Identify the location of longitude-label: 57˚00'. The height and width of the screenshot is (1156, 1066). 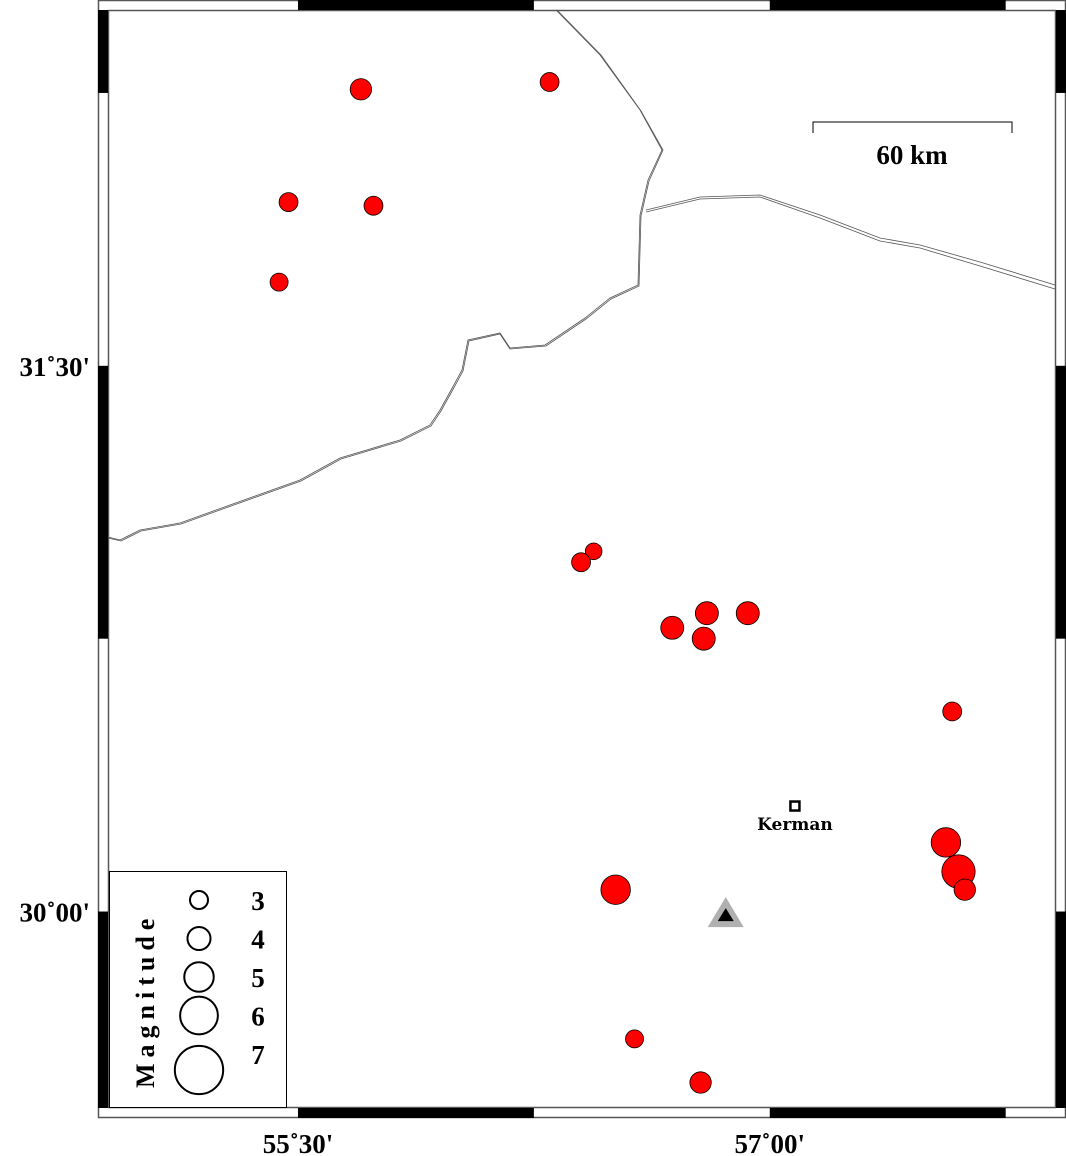
(770, 1142).